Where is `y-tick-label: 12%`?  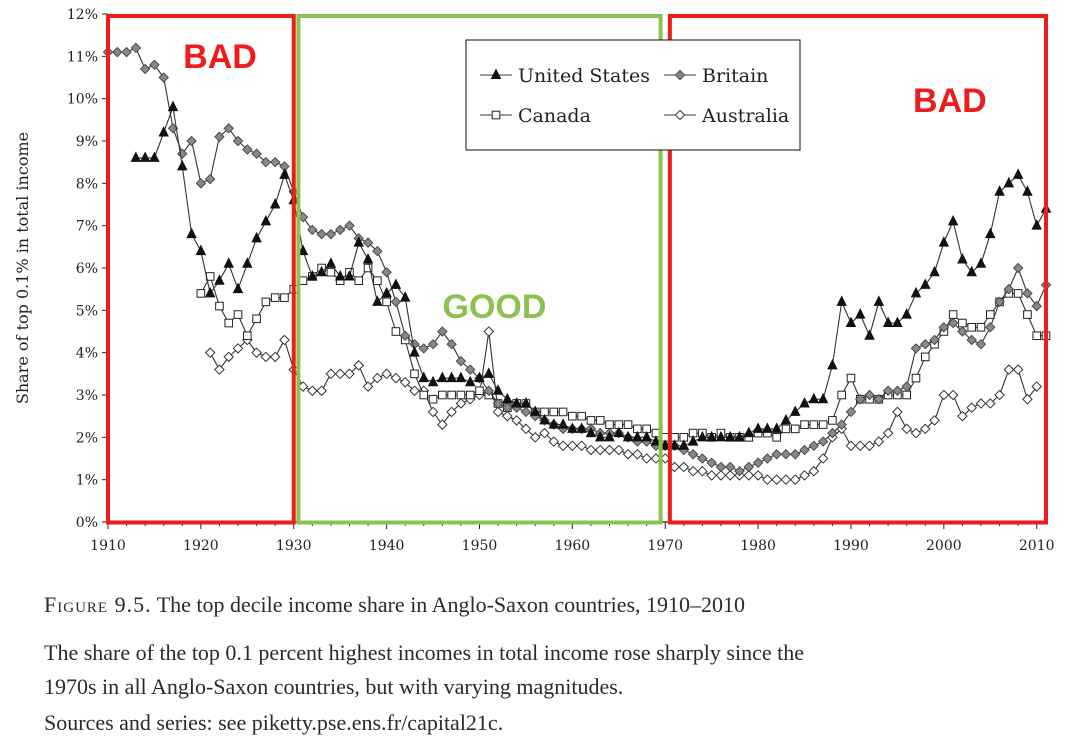
y-tick-label: 12% is located at coordinates (82, 15).